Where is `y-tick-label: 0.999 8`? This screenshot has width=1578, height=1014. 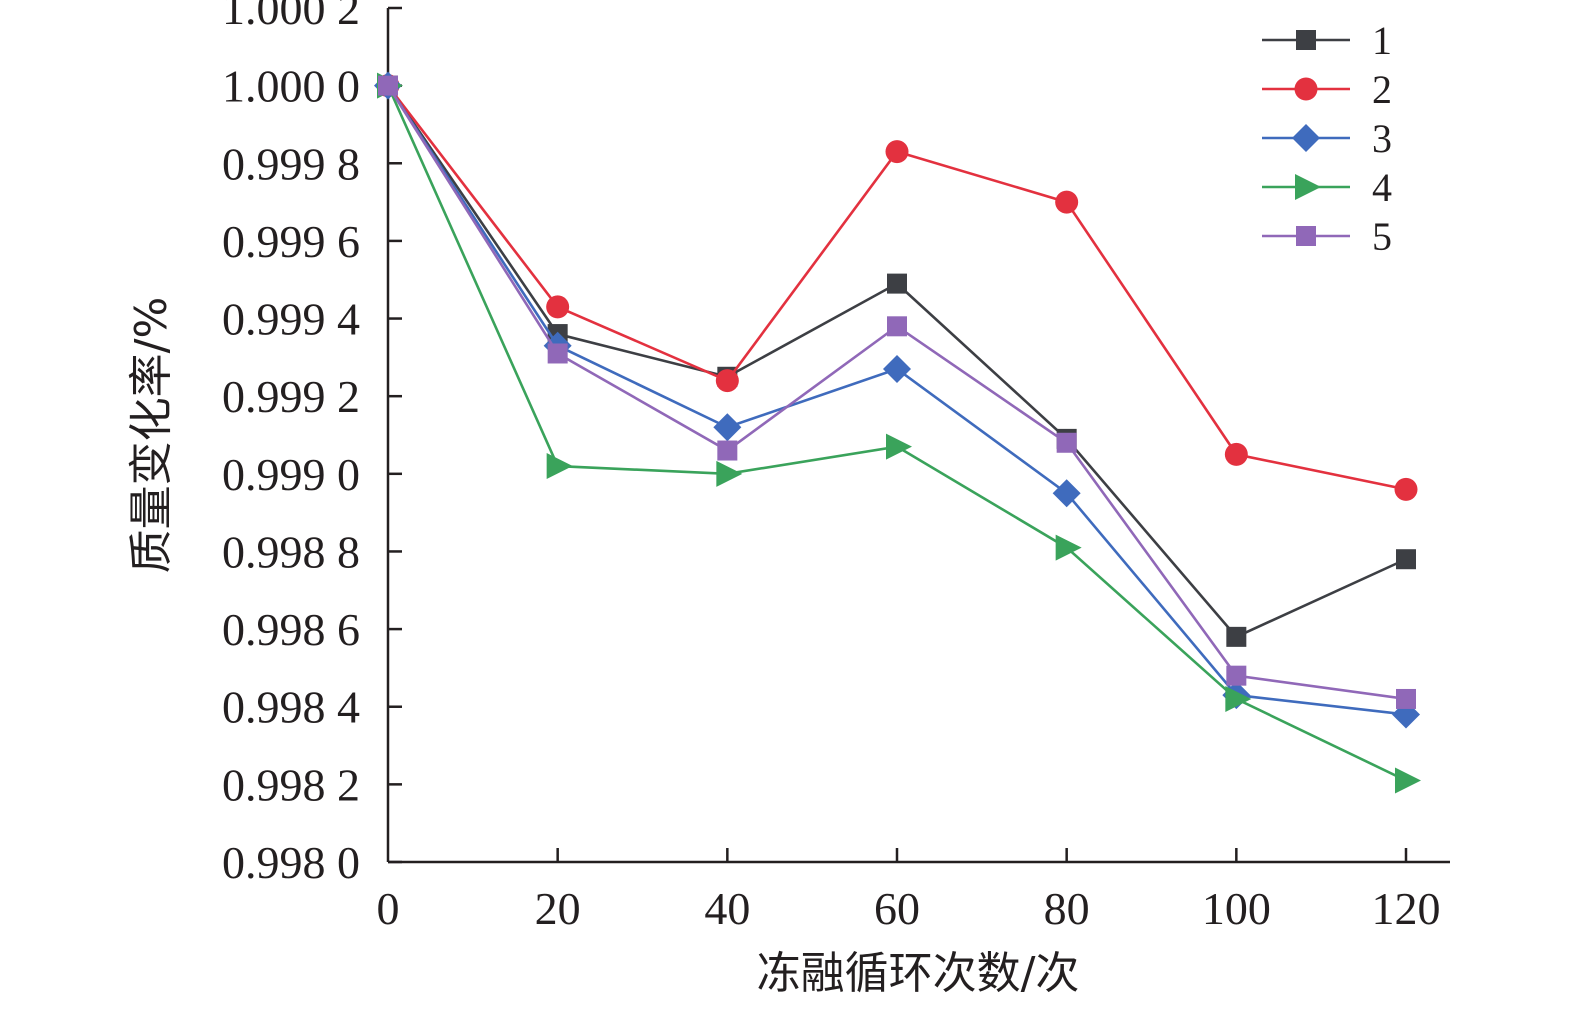 y-tick-label: 0.999 8 is located at coordinates (291, 163).